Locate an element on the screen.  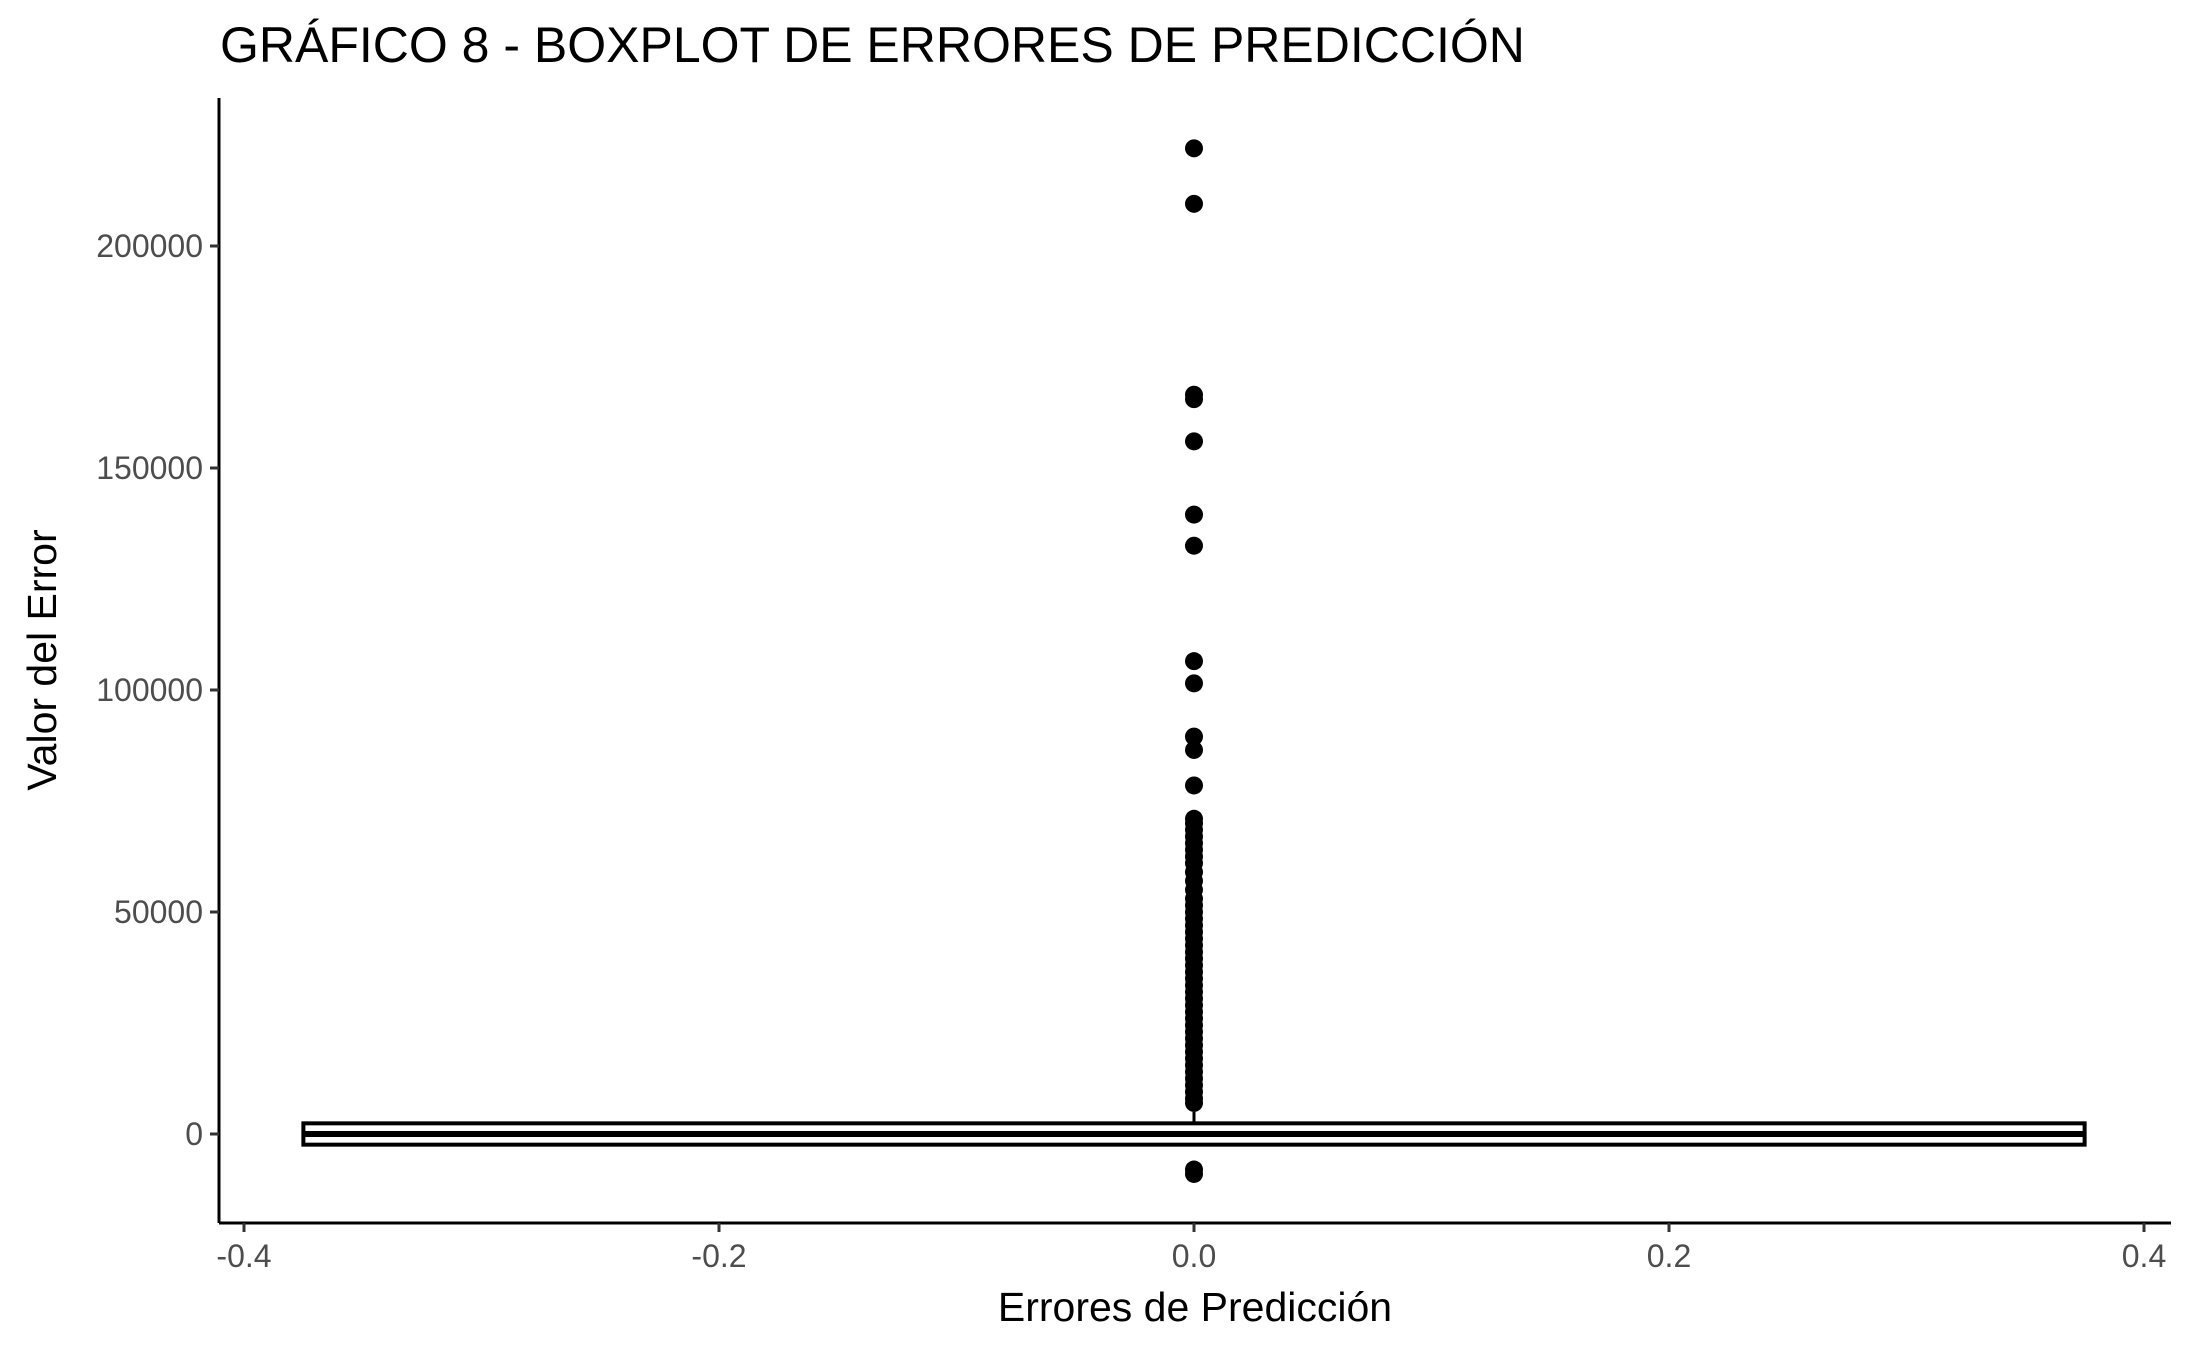
x-tick-label: 0.2 is located at coordinates (1669, 1256).